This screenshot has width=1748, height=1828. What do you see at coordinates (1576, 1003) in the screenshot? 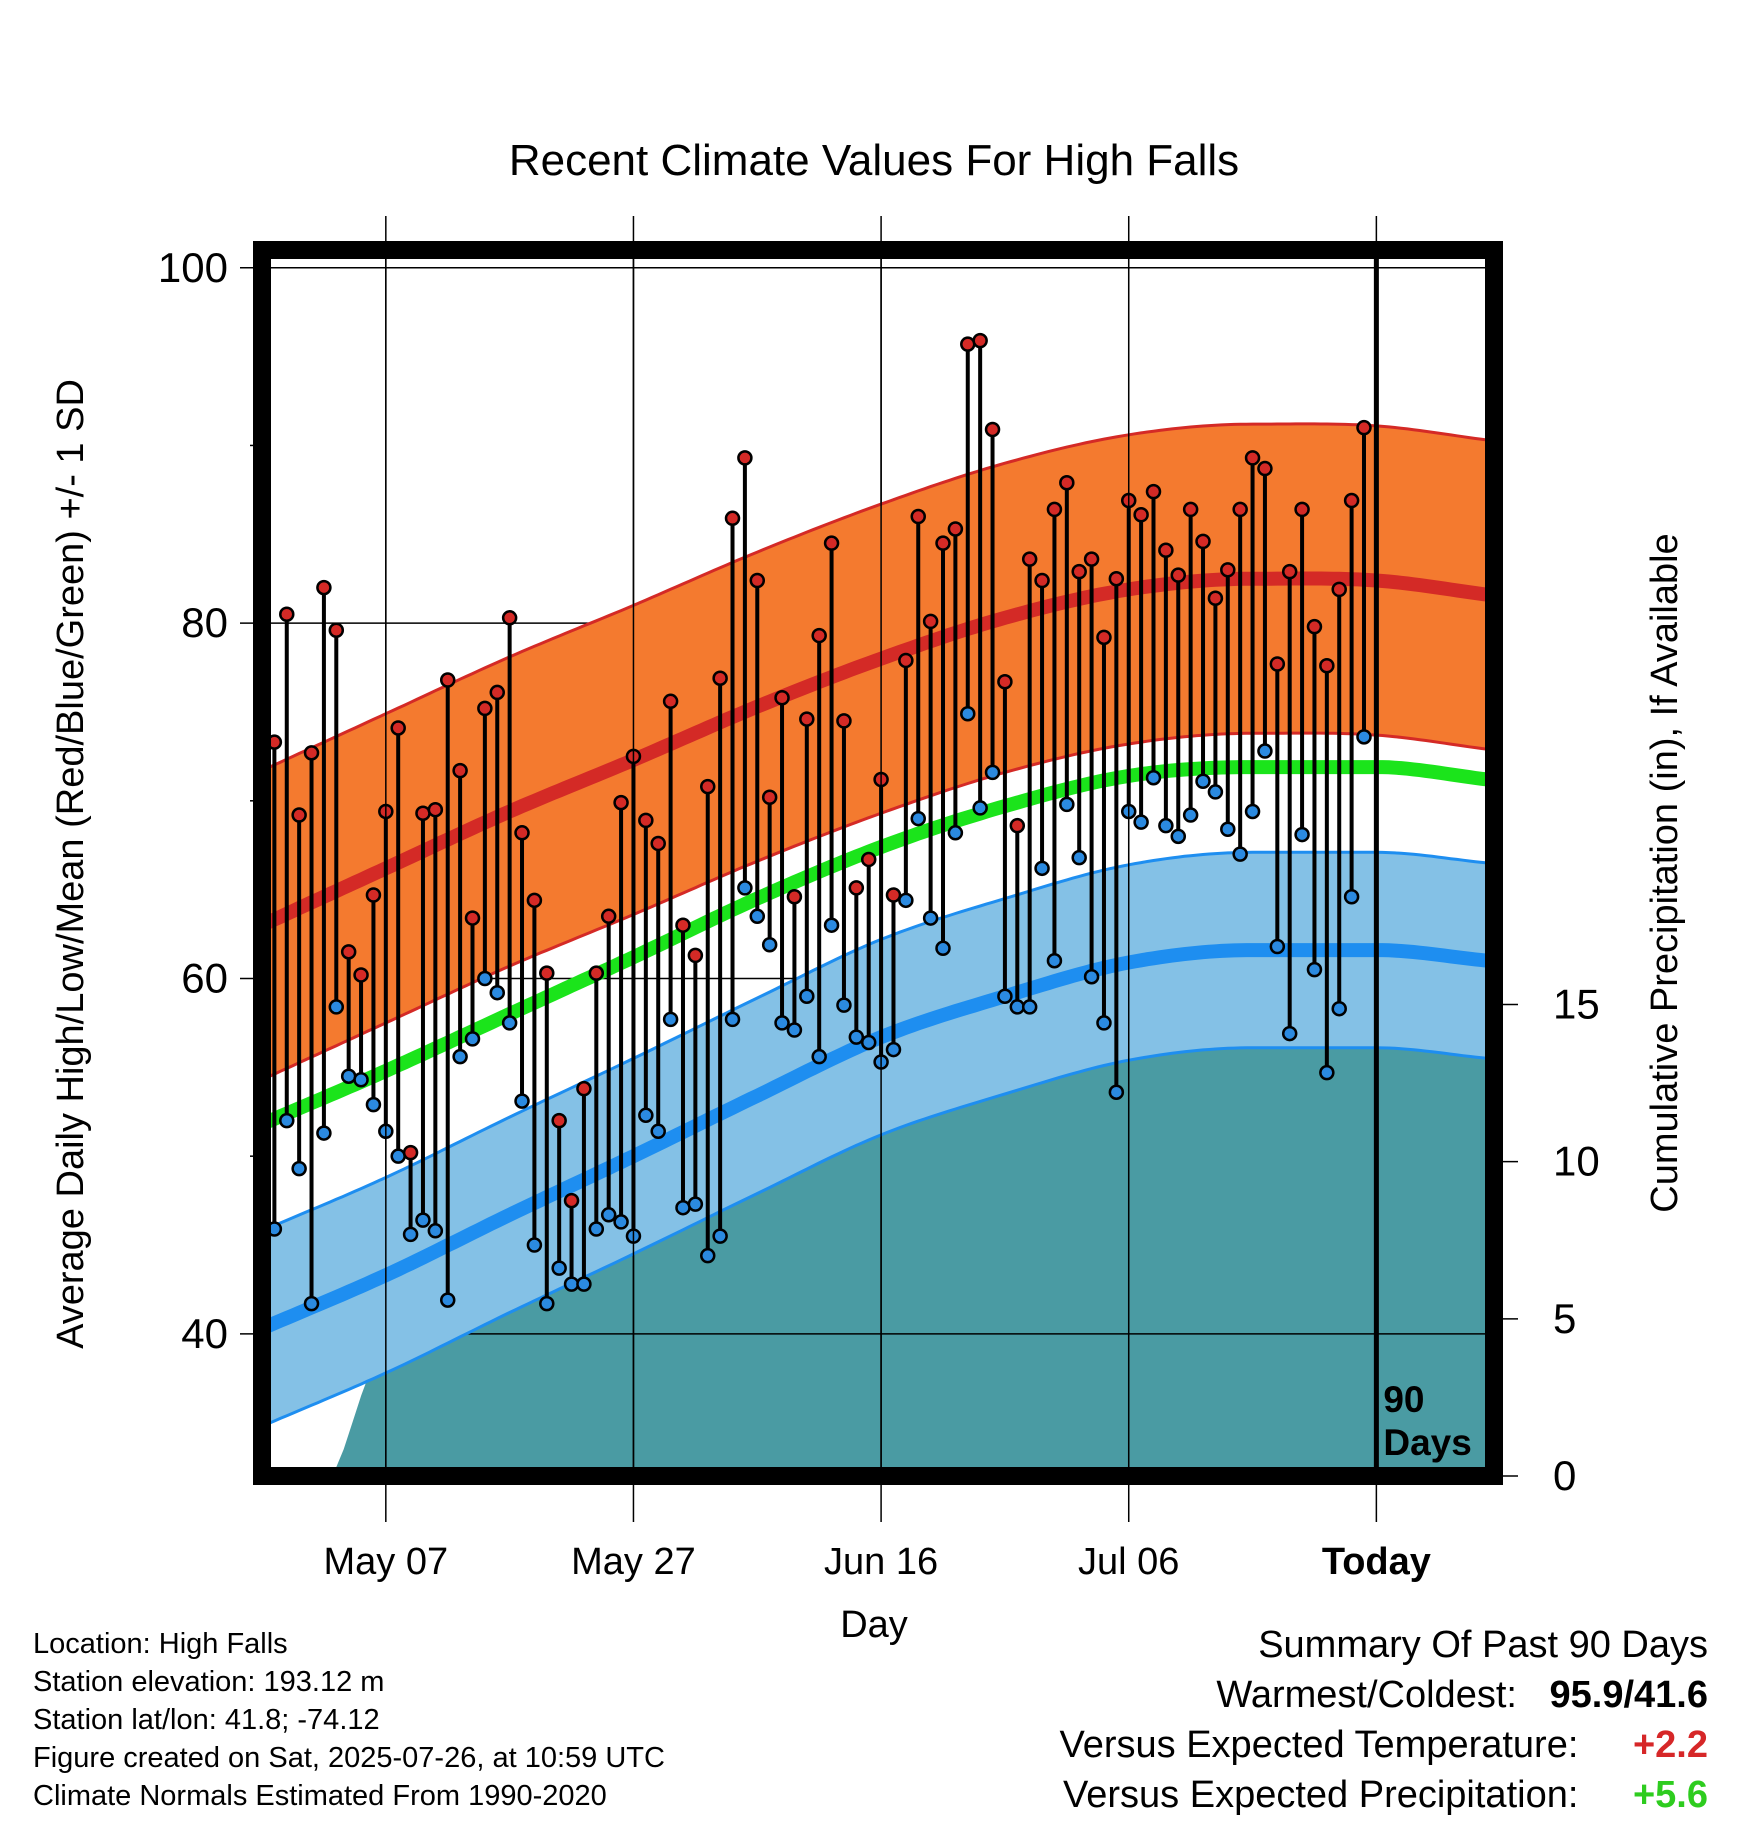
I see `y2-tick-label: 15` at bounding box center [1576, 1003].